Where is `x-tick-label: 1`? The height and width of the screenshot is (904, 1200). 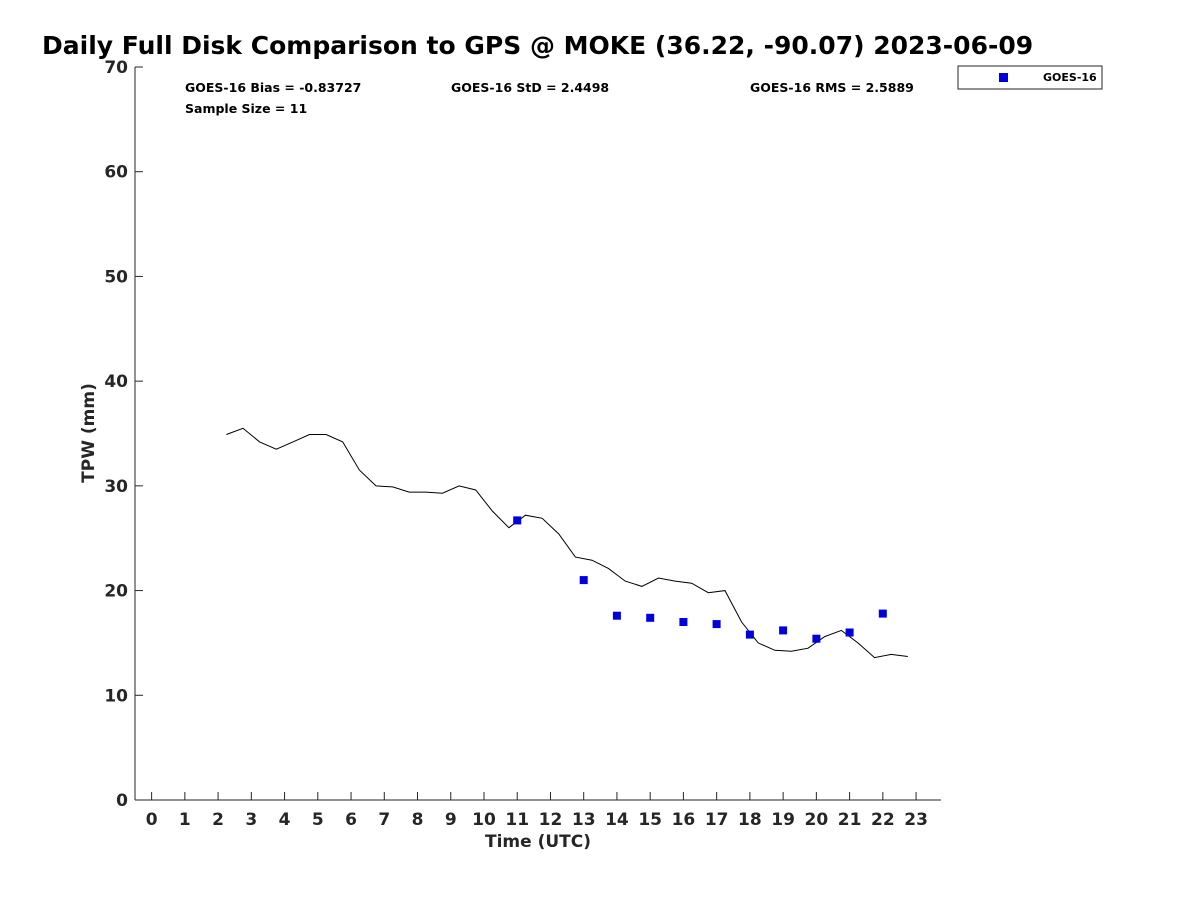 x-tick-label: 1 is located at coordinates (185, 820).